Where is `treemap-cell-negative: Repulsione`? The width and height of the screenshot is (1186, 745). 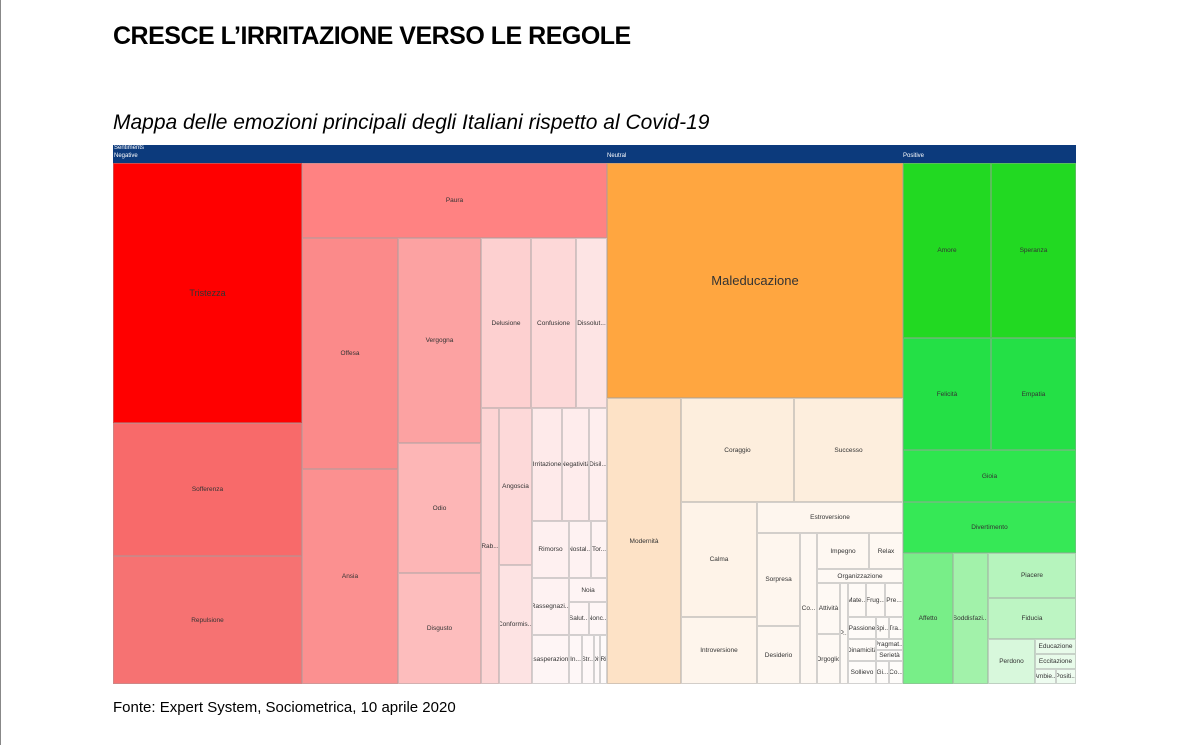
treemap-cell-negative: Repulsione is located at coordinates (207, 620).